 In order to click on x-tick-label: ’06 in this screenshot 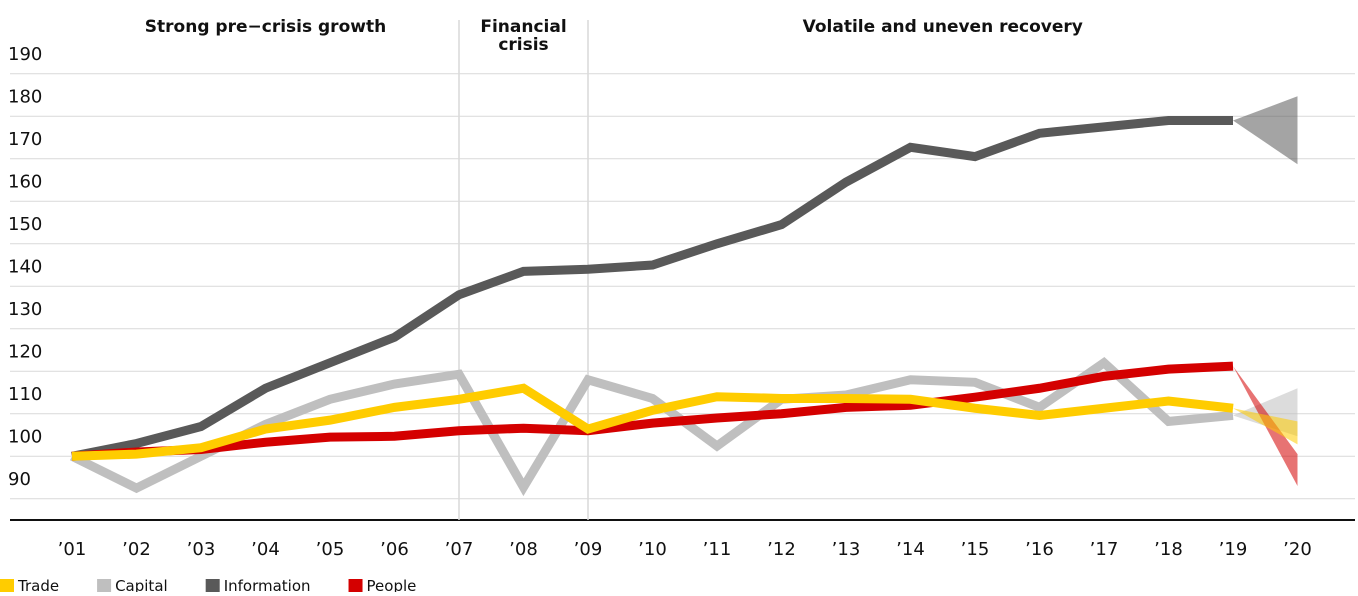, I will do `click(394, 549)`.